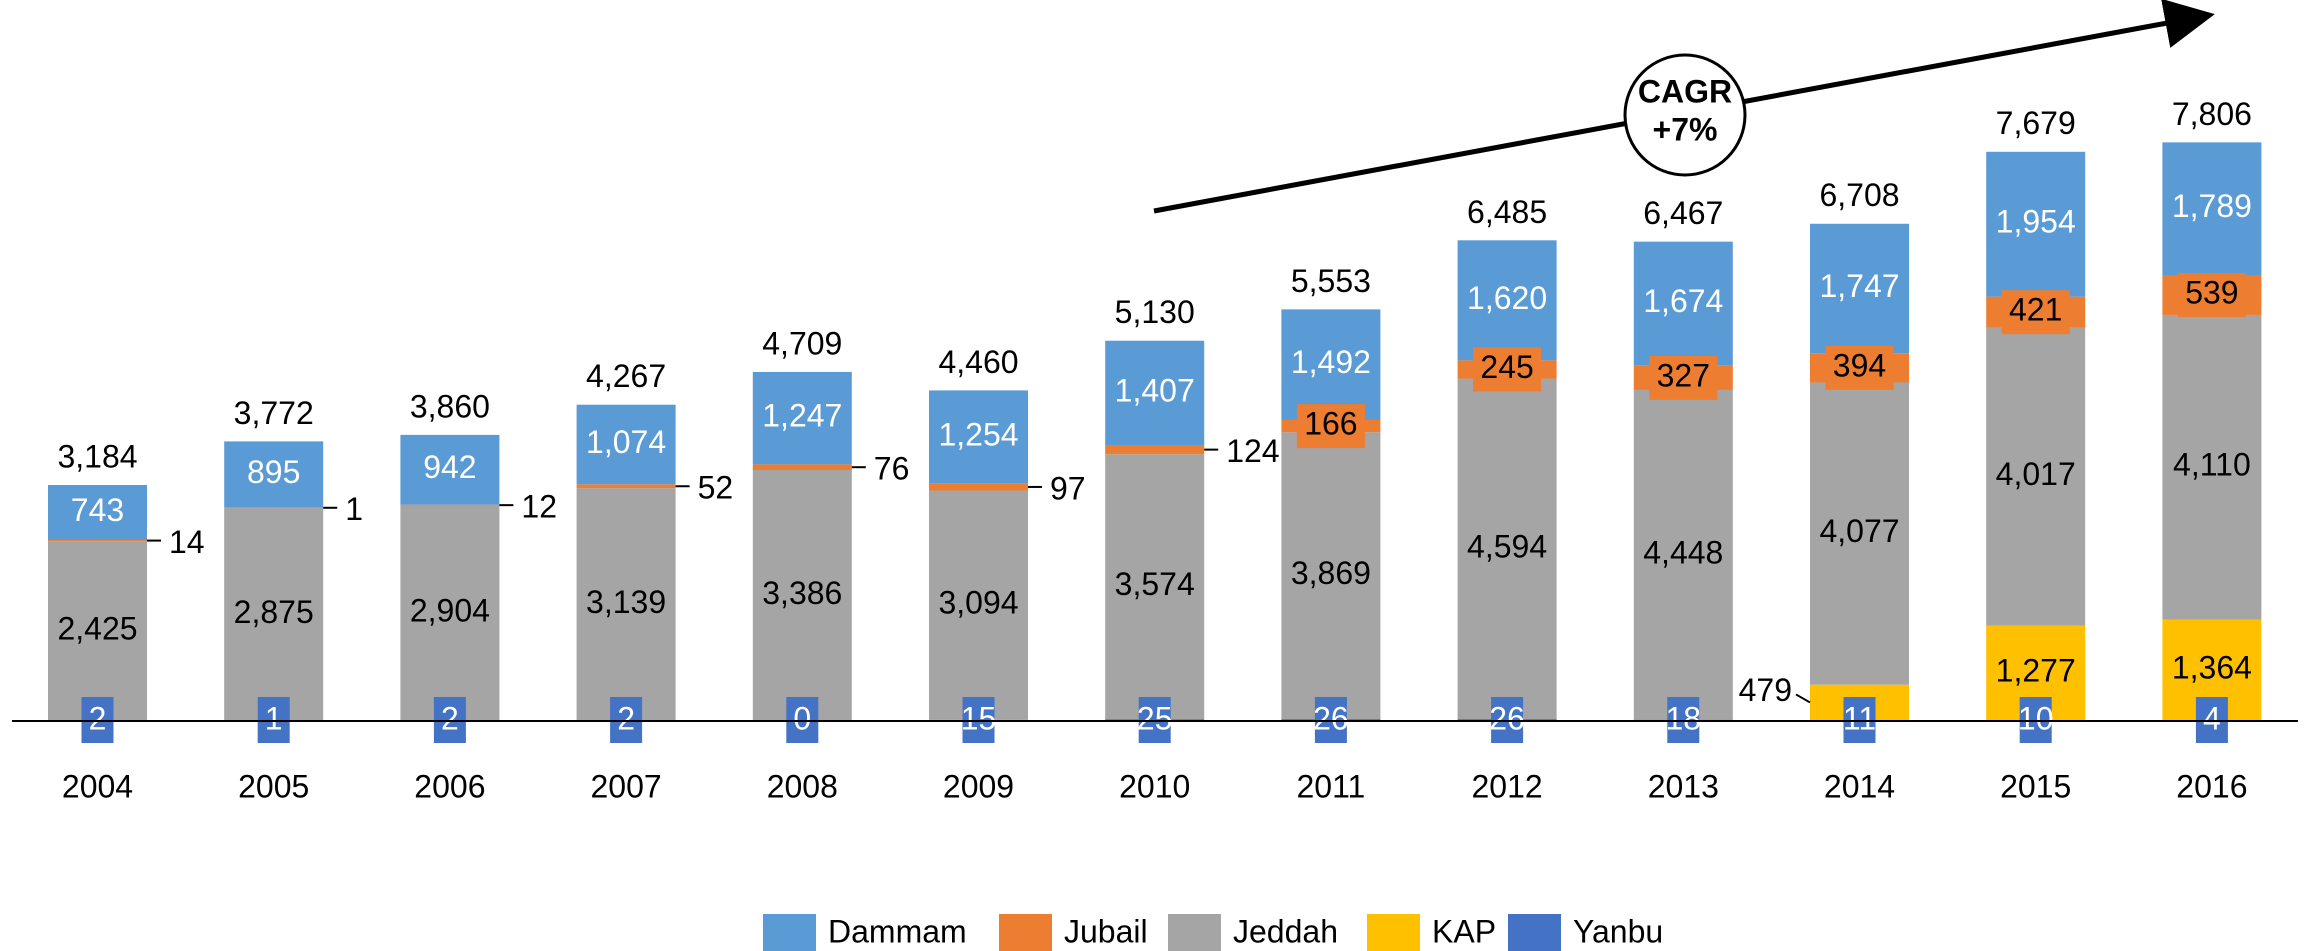 This screenshot has width=2310, height=951. Describe the element at coordinates (978, 362) in the screenshot. I see `total-label: 4,460` at that location.